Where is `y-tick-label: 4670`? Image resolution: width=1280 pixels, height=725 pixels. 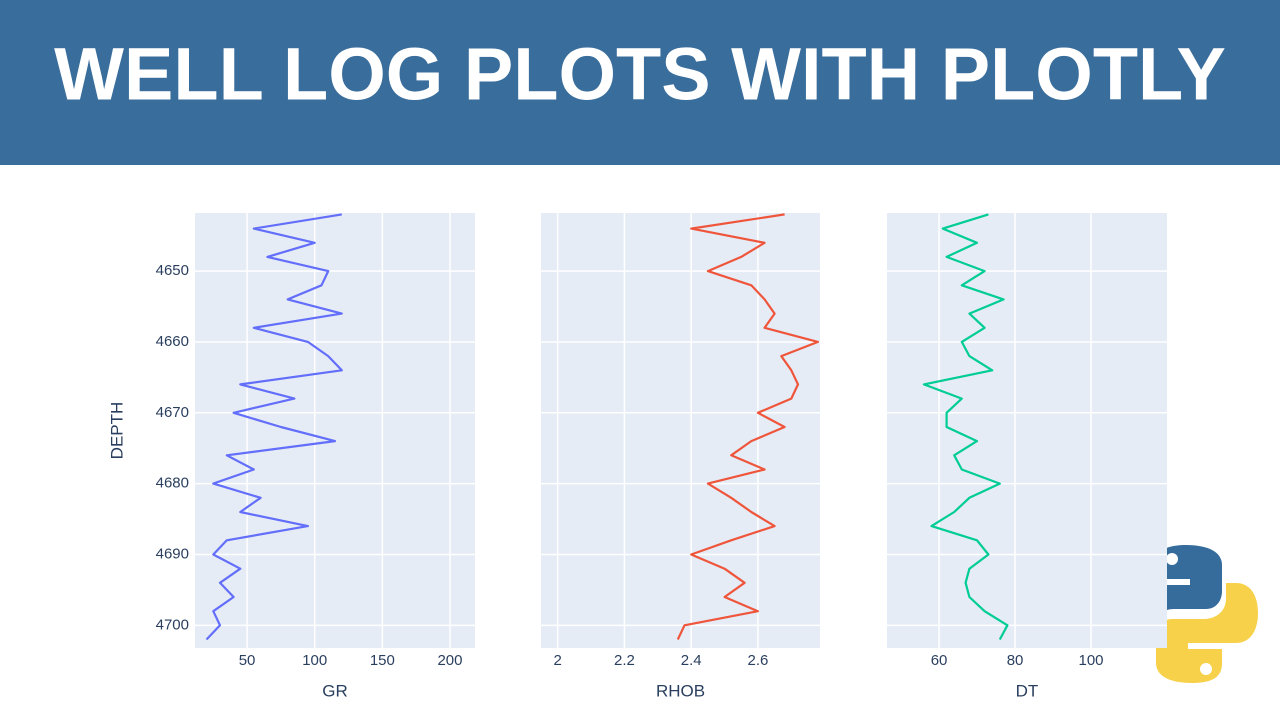
y-tick-label: 4670 is located at coordinates (172, 412).